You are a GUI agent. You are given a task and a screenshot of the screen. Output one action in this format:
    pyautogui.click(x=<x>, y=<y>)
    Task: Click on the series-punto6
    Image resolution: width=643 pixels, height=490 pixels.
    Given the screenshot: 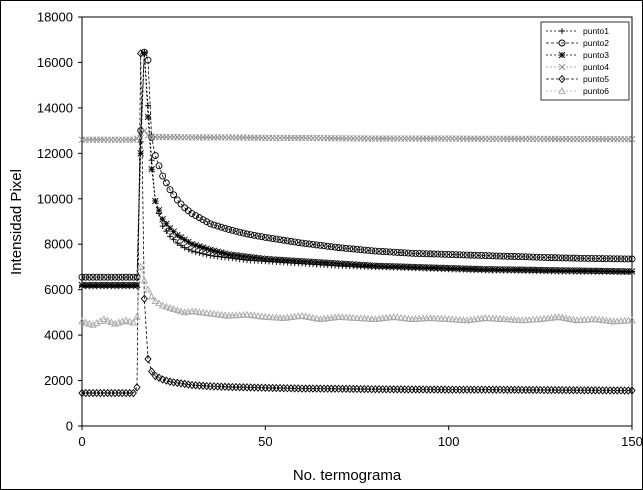 What is the action you would take?
    pyautogui.click(x=357, y=295)
    